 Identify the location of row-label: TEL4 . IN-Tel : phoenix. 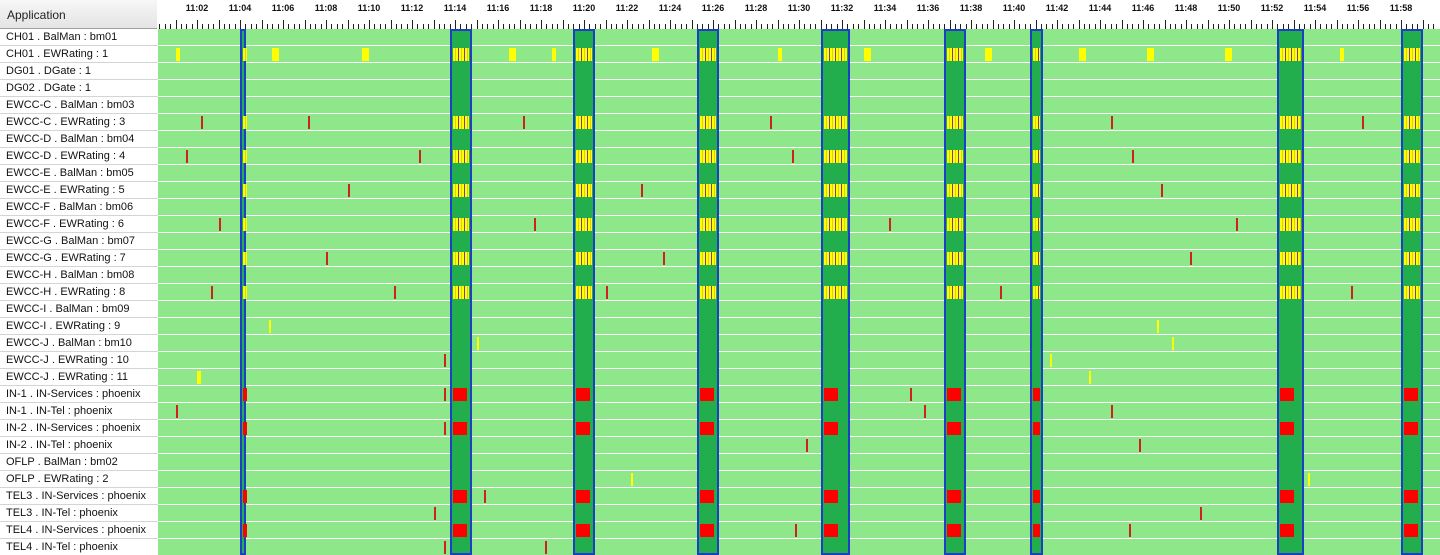
(79, 547).